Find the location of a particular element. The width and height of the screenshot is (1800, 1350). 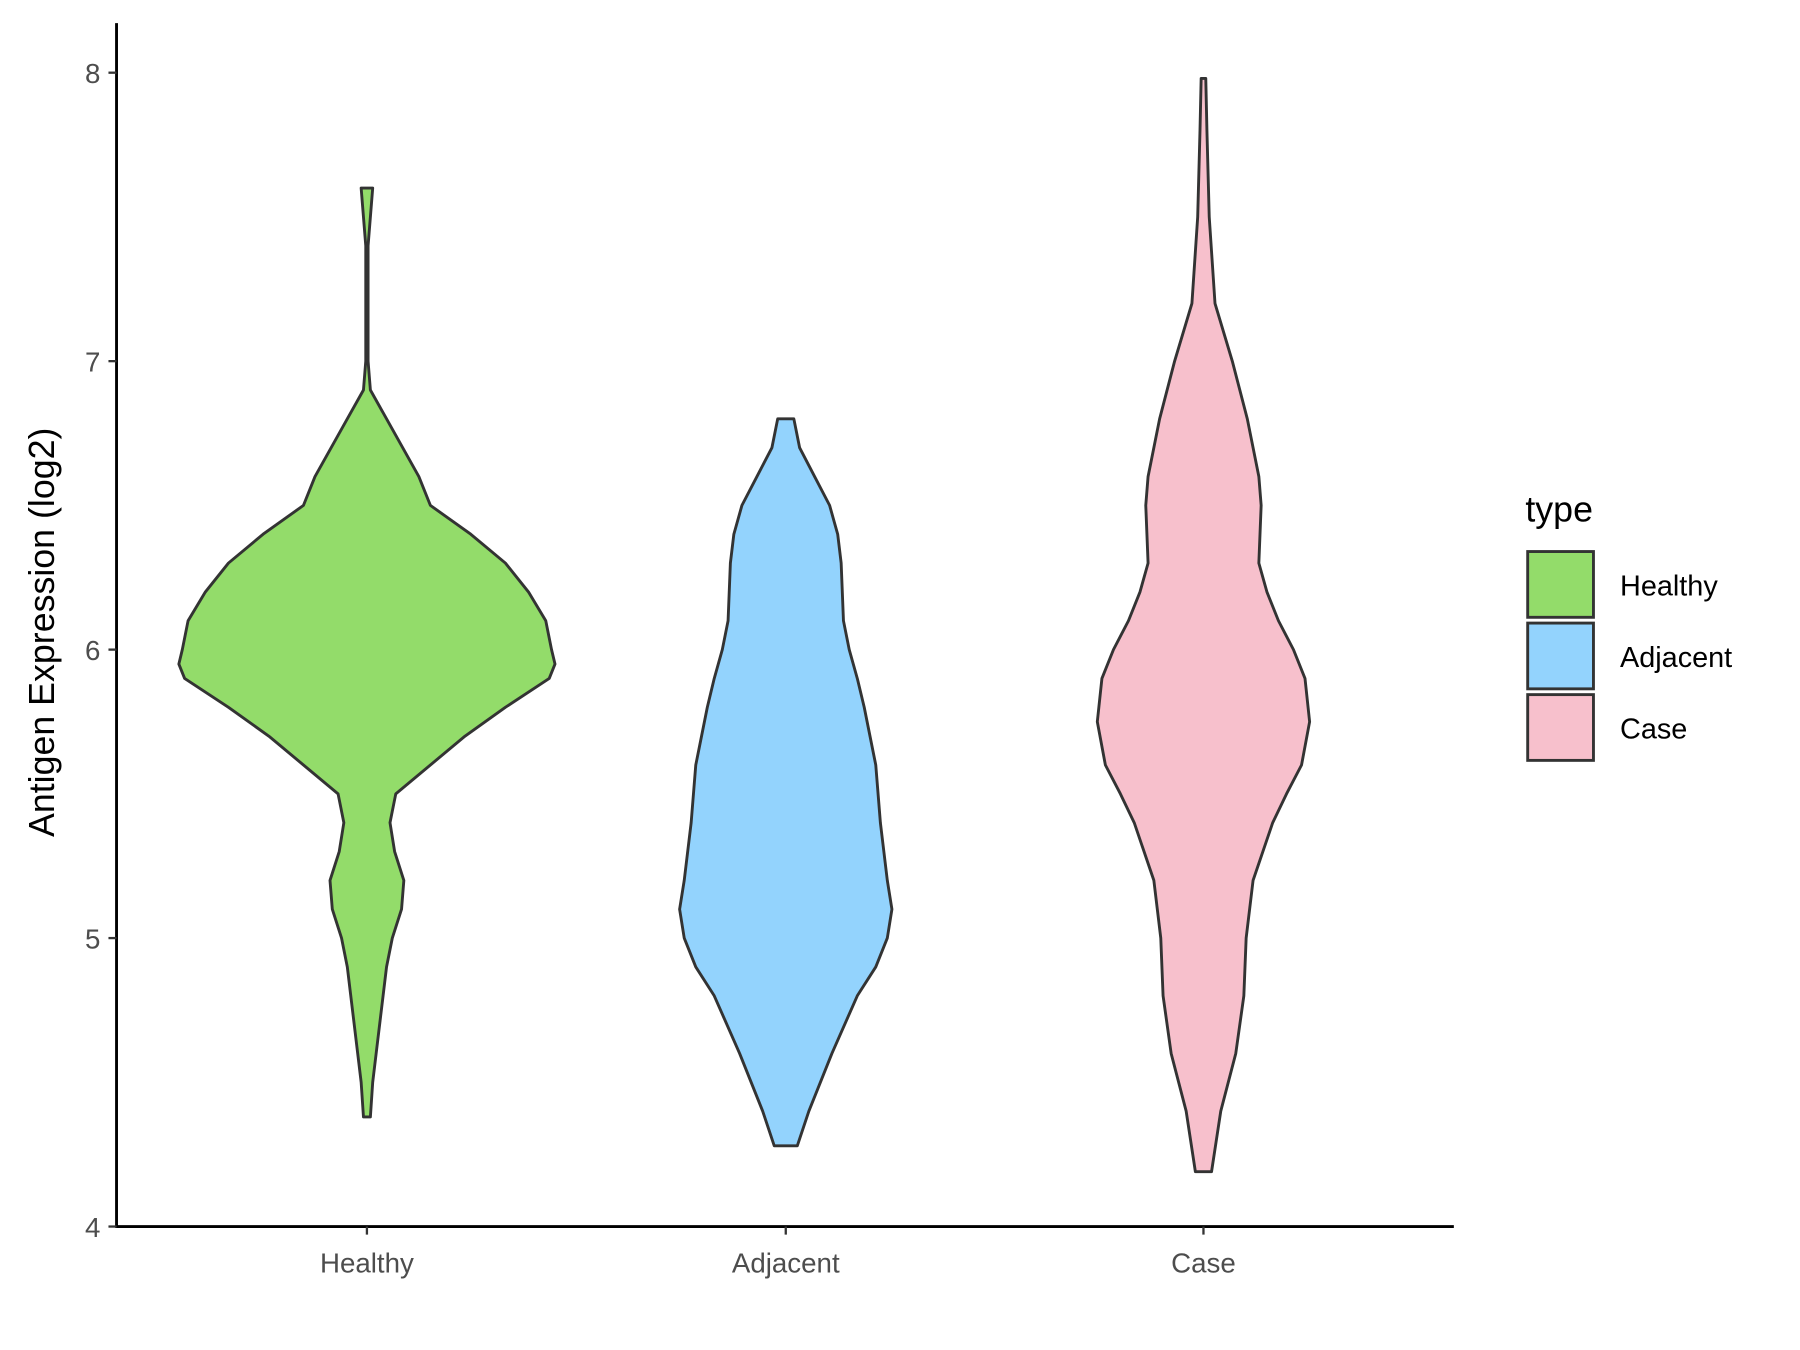

y-tick-label: 5 is located at coordinates (92, 938).